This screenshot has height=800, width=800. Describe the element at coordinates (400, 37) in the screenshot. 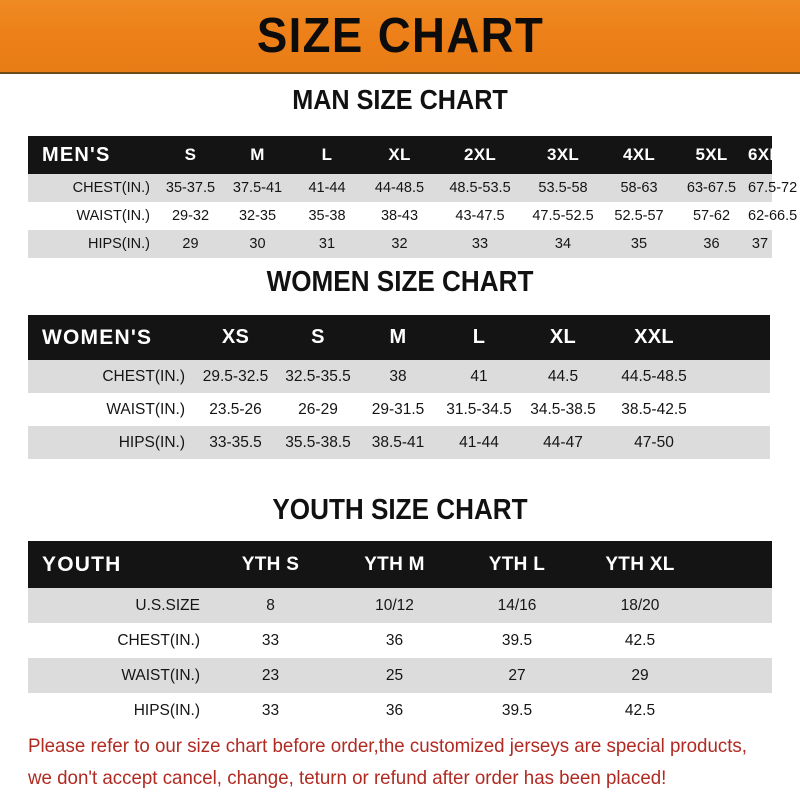

I see `page-banner: SIZE CHART` at that location.